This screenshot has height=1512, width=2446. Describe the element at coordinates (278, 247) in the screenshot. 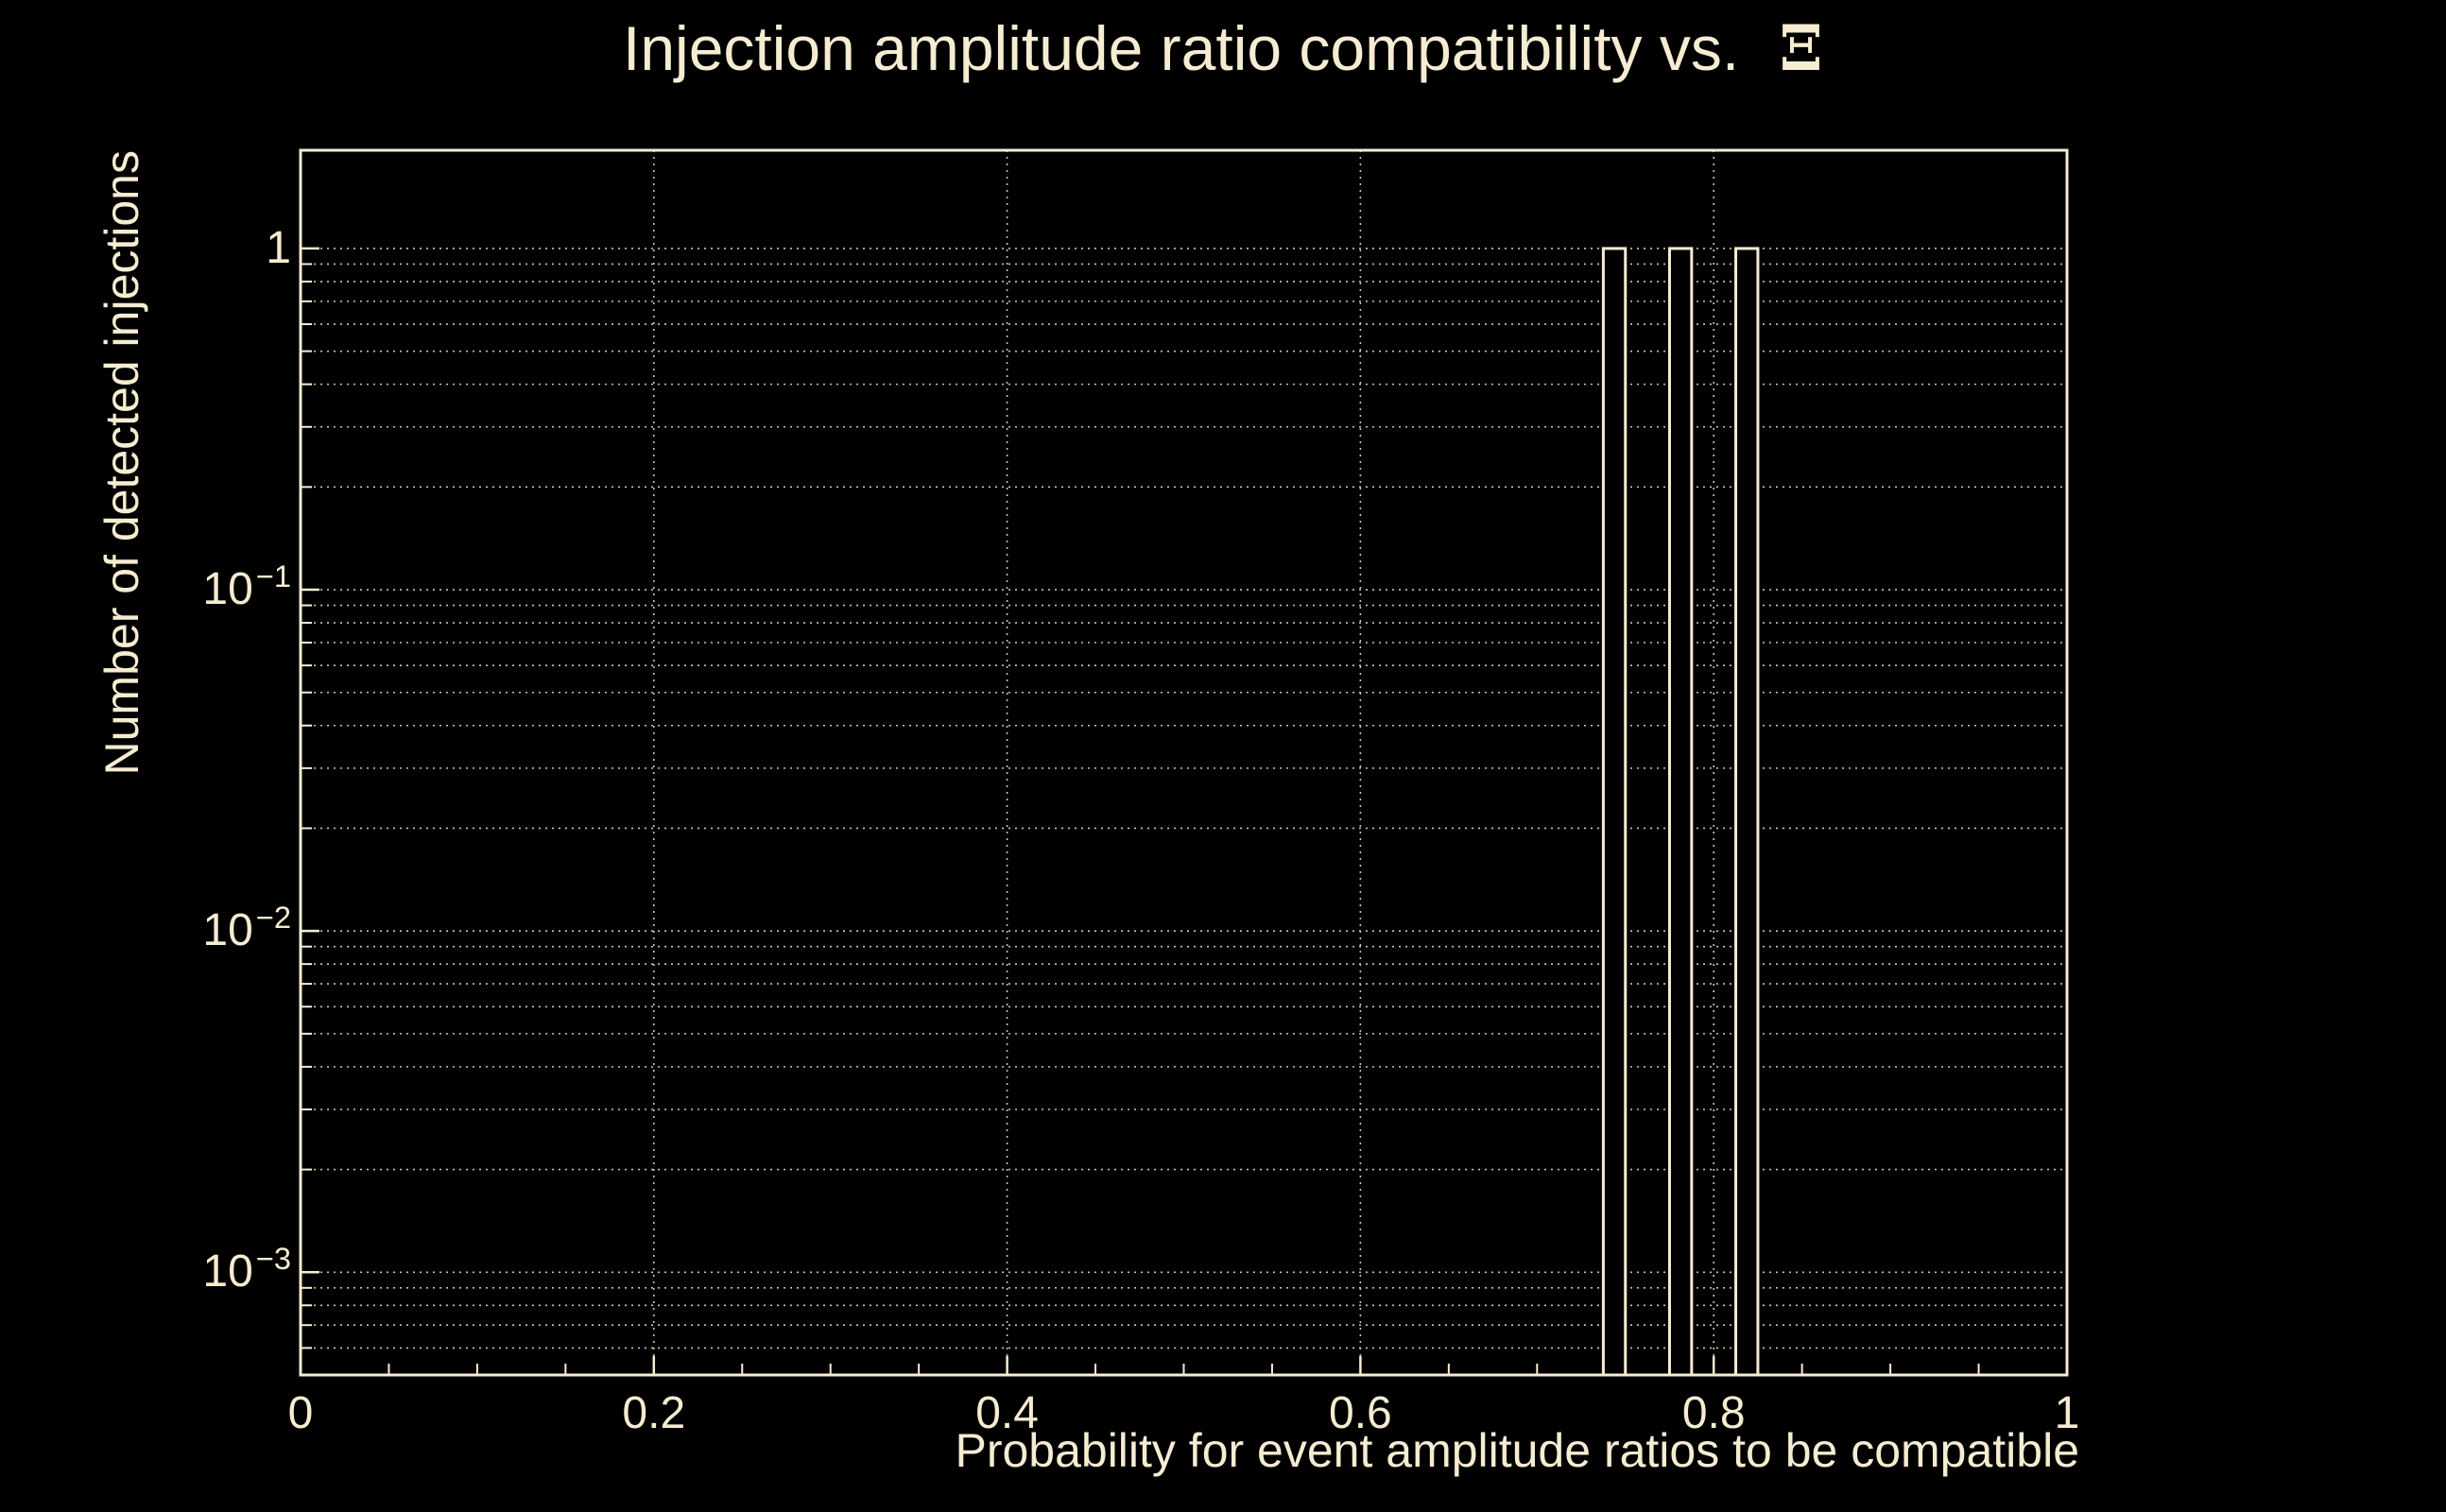

I see `y-tick-base: 1` at that location.